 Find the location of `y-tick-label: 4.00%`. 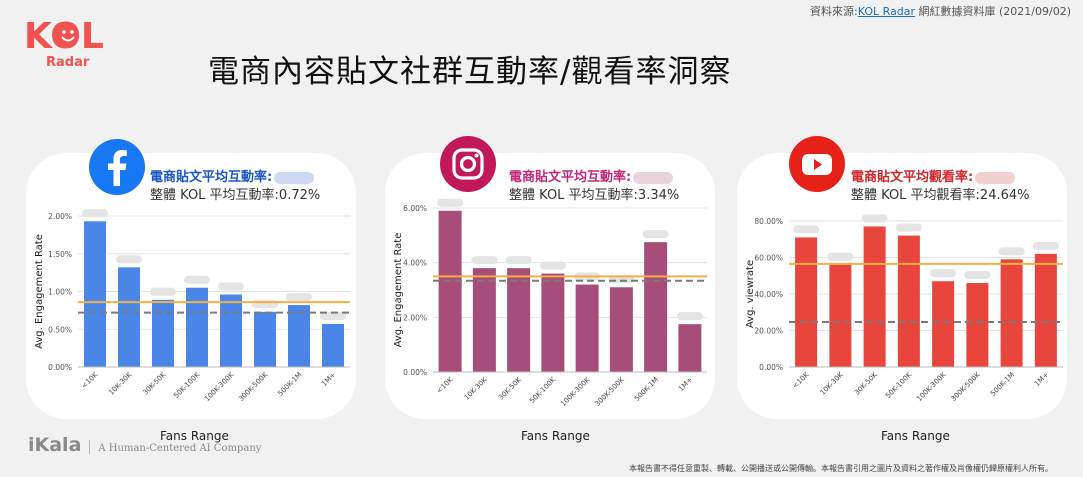

y-tick-label: 4.00% is located at coordinates (415, 263).